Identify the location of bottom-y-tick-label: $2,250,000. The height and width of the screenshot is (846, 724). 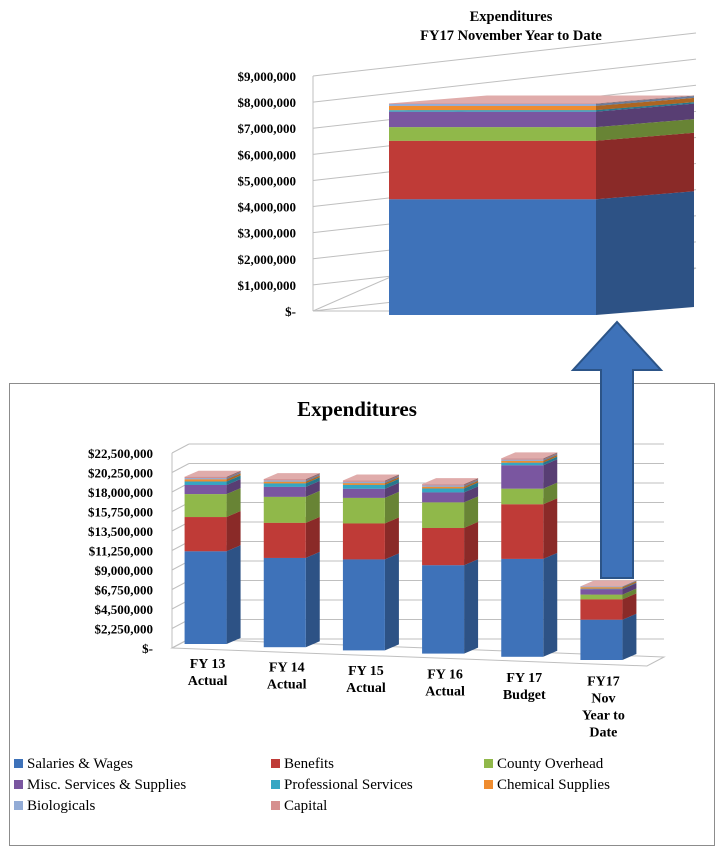
(124, 629).